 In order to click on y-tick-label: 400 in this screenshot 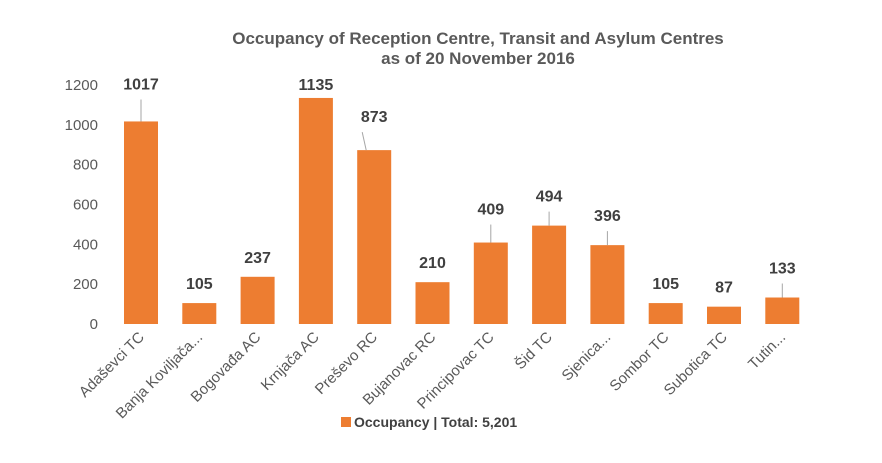, I will do `click(85, 244)`.